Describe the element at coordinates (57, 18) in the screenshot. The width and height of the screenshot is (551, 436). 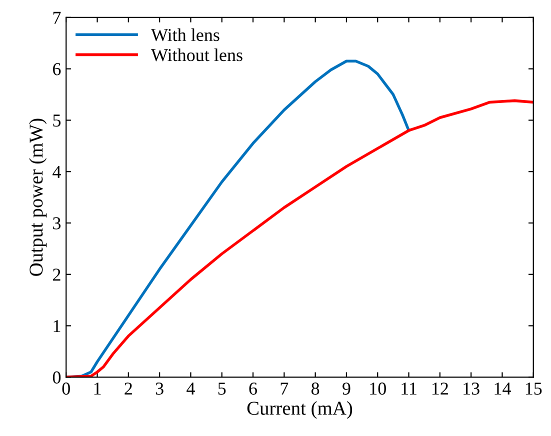
I see `y-tick-label: 7` at that location.